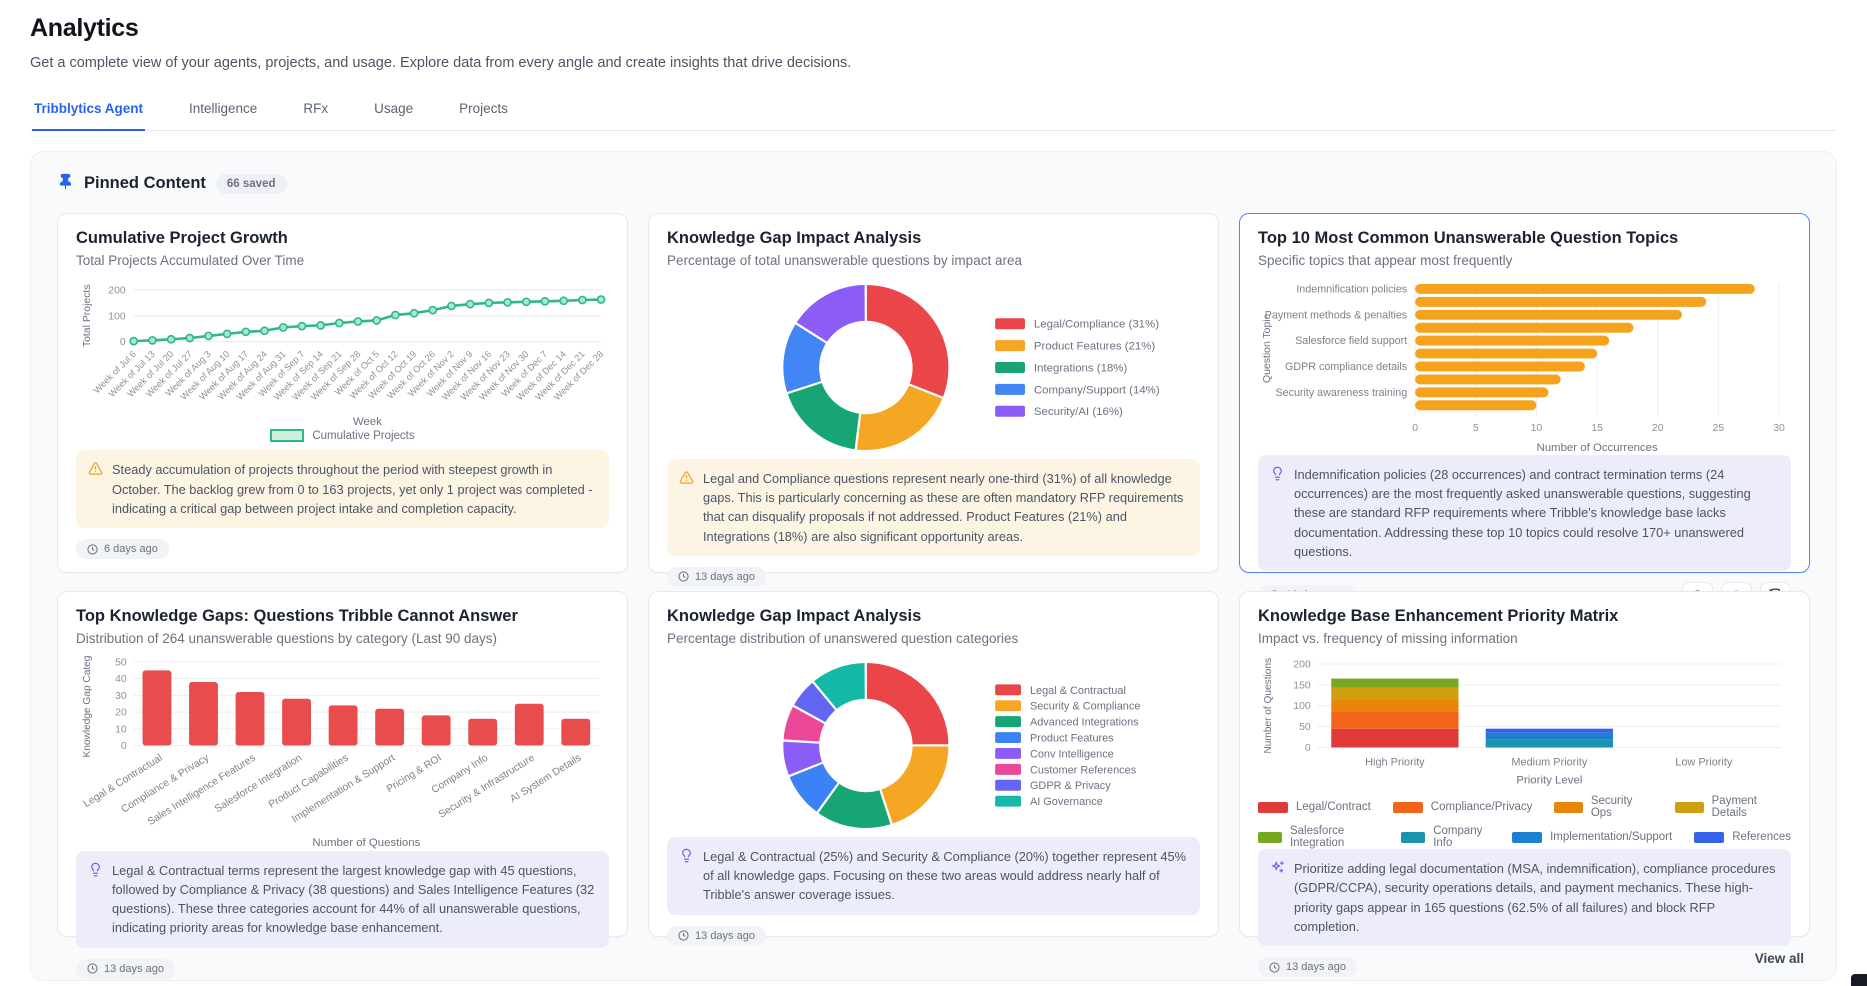 This screenshot has width=1867, height=986. I want to click on legend-item: Implementation/Support, so click(1592, 837).